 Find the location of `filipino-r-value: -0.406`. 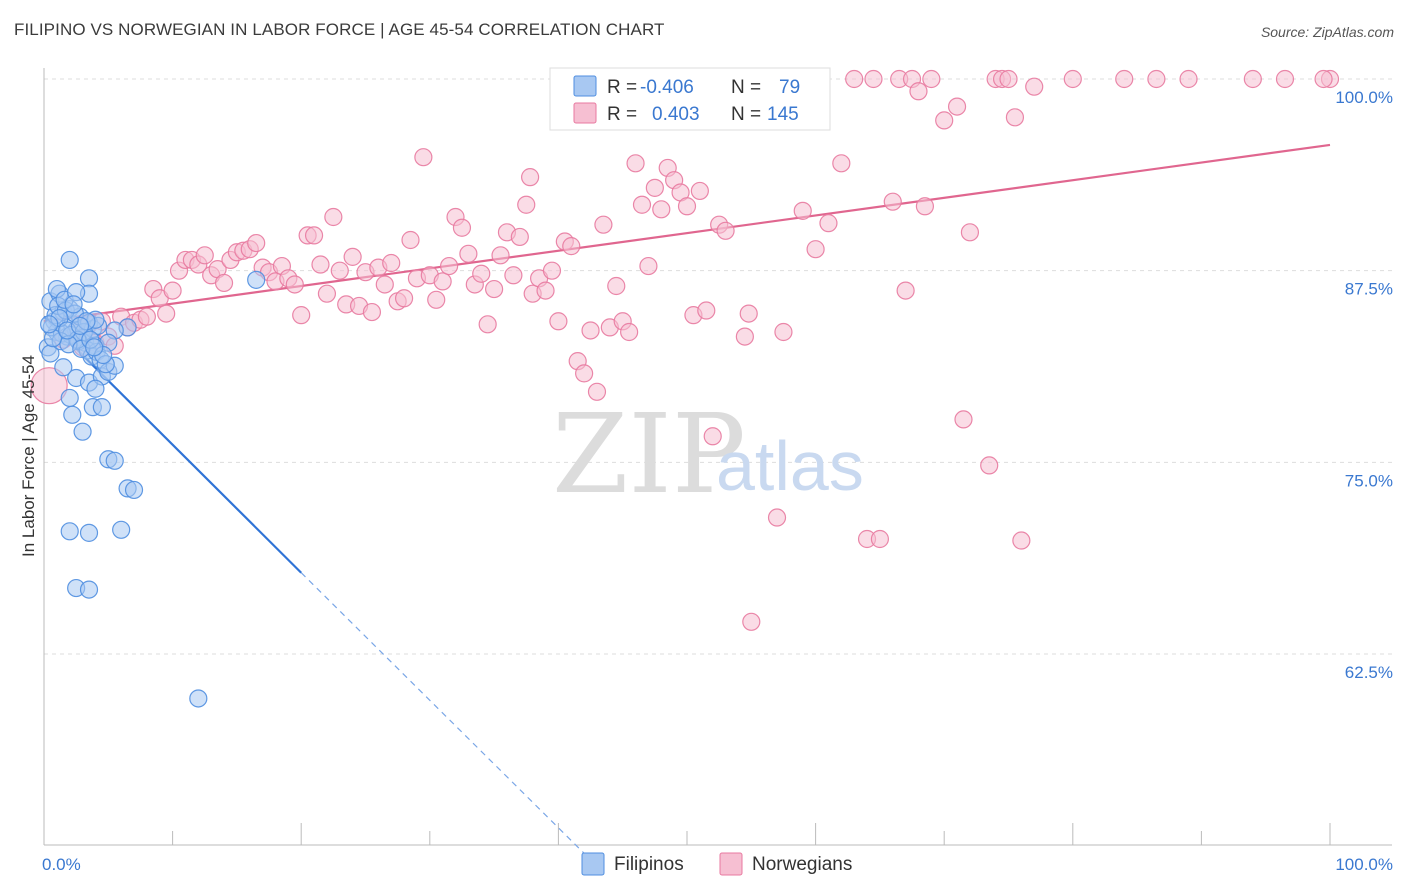

filipino-r-value: -0.406 is located at coordinates (667, 87).